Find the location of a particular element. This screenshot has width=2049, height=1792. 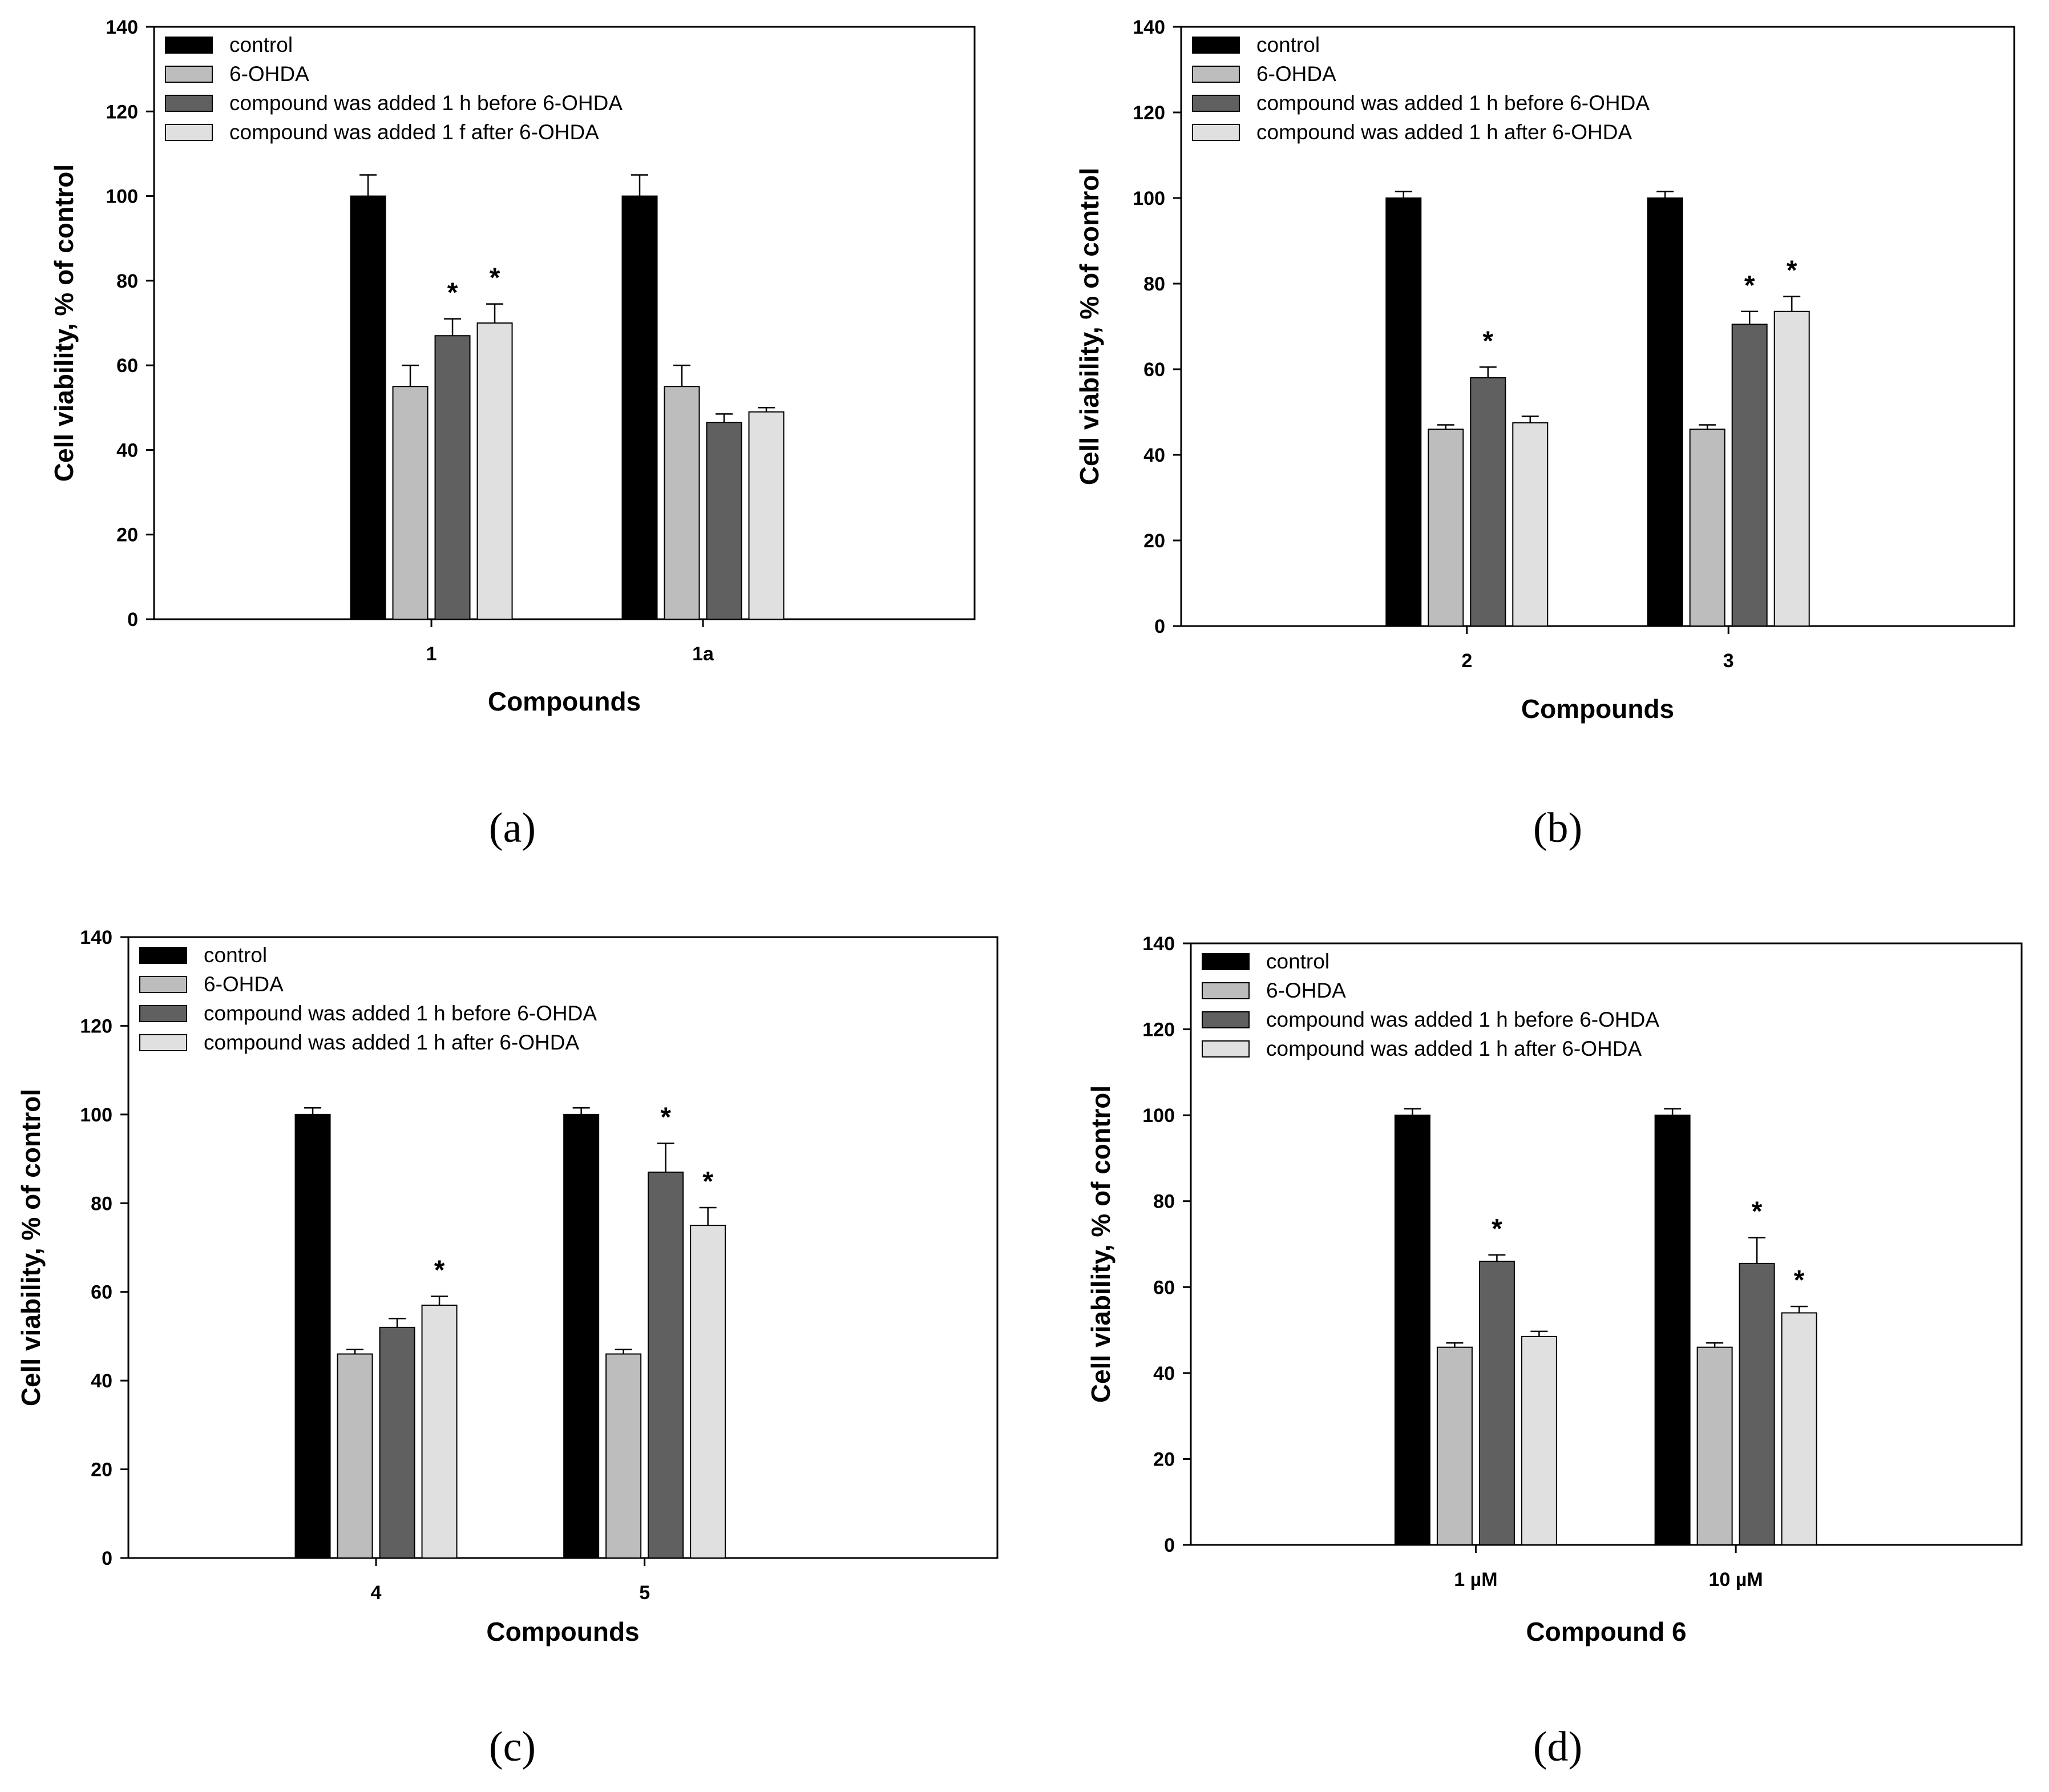

bar-compound-was-added-1-h-before--1 is located at coordinates (453, 477).